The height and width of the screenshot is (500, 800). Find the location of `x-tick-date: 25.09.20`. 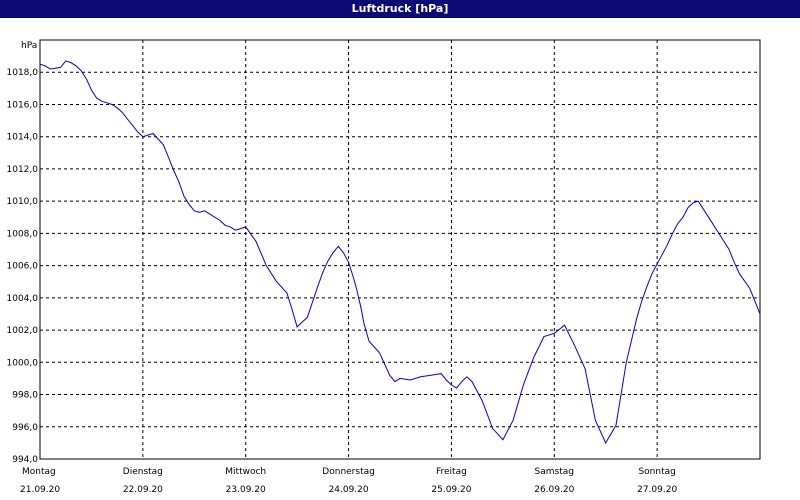

x-tick-date: 25.09.20 is located at coordinates (451, 490).